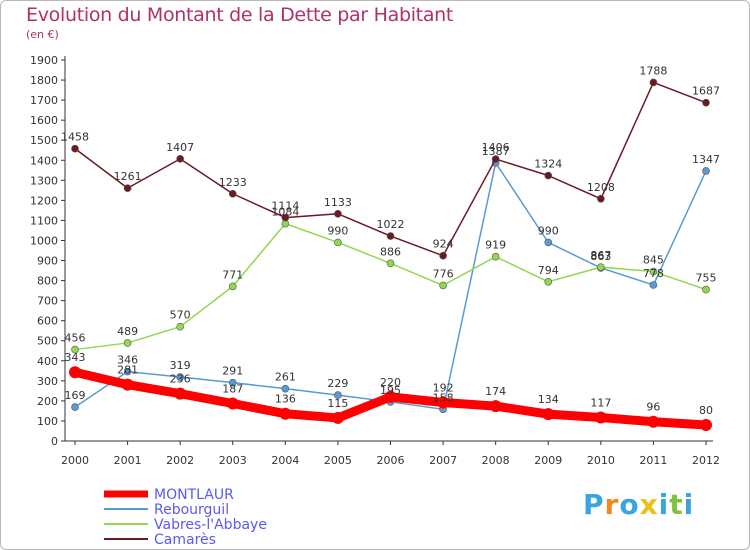  I want to click on x-tick-label: 2001, so click(128, 460).